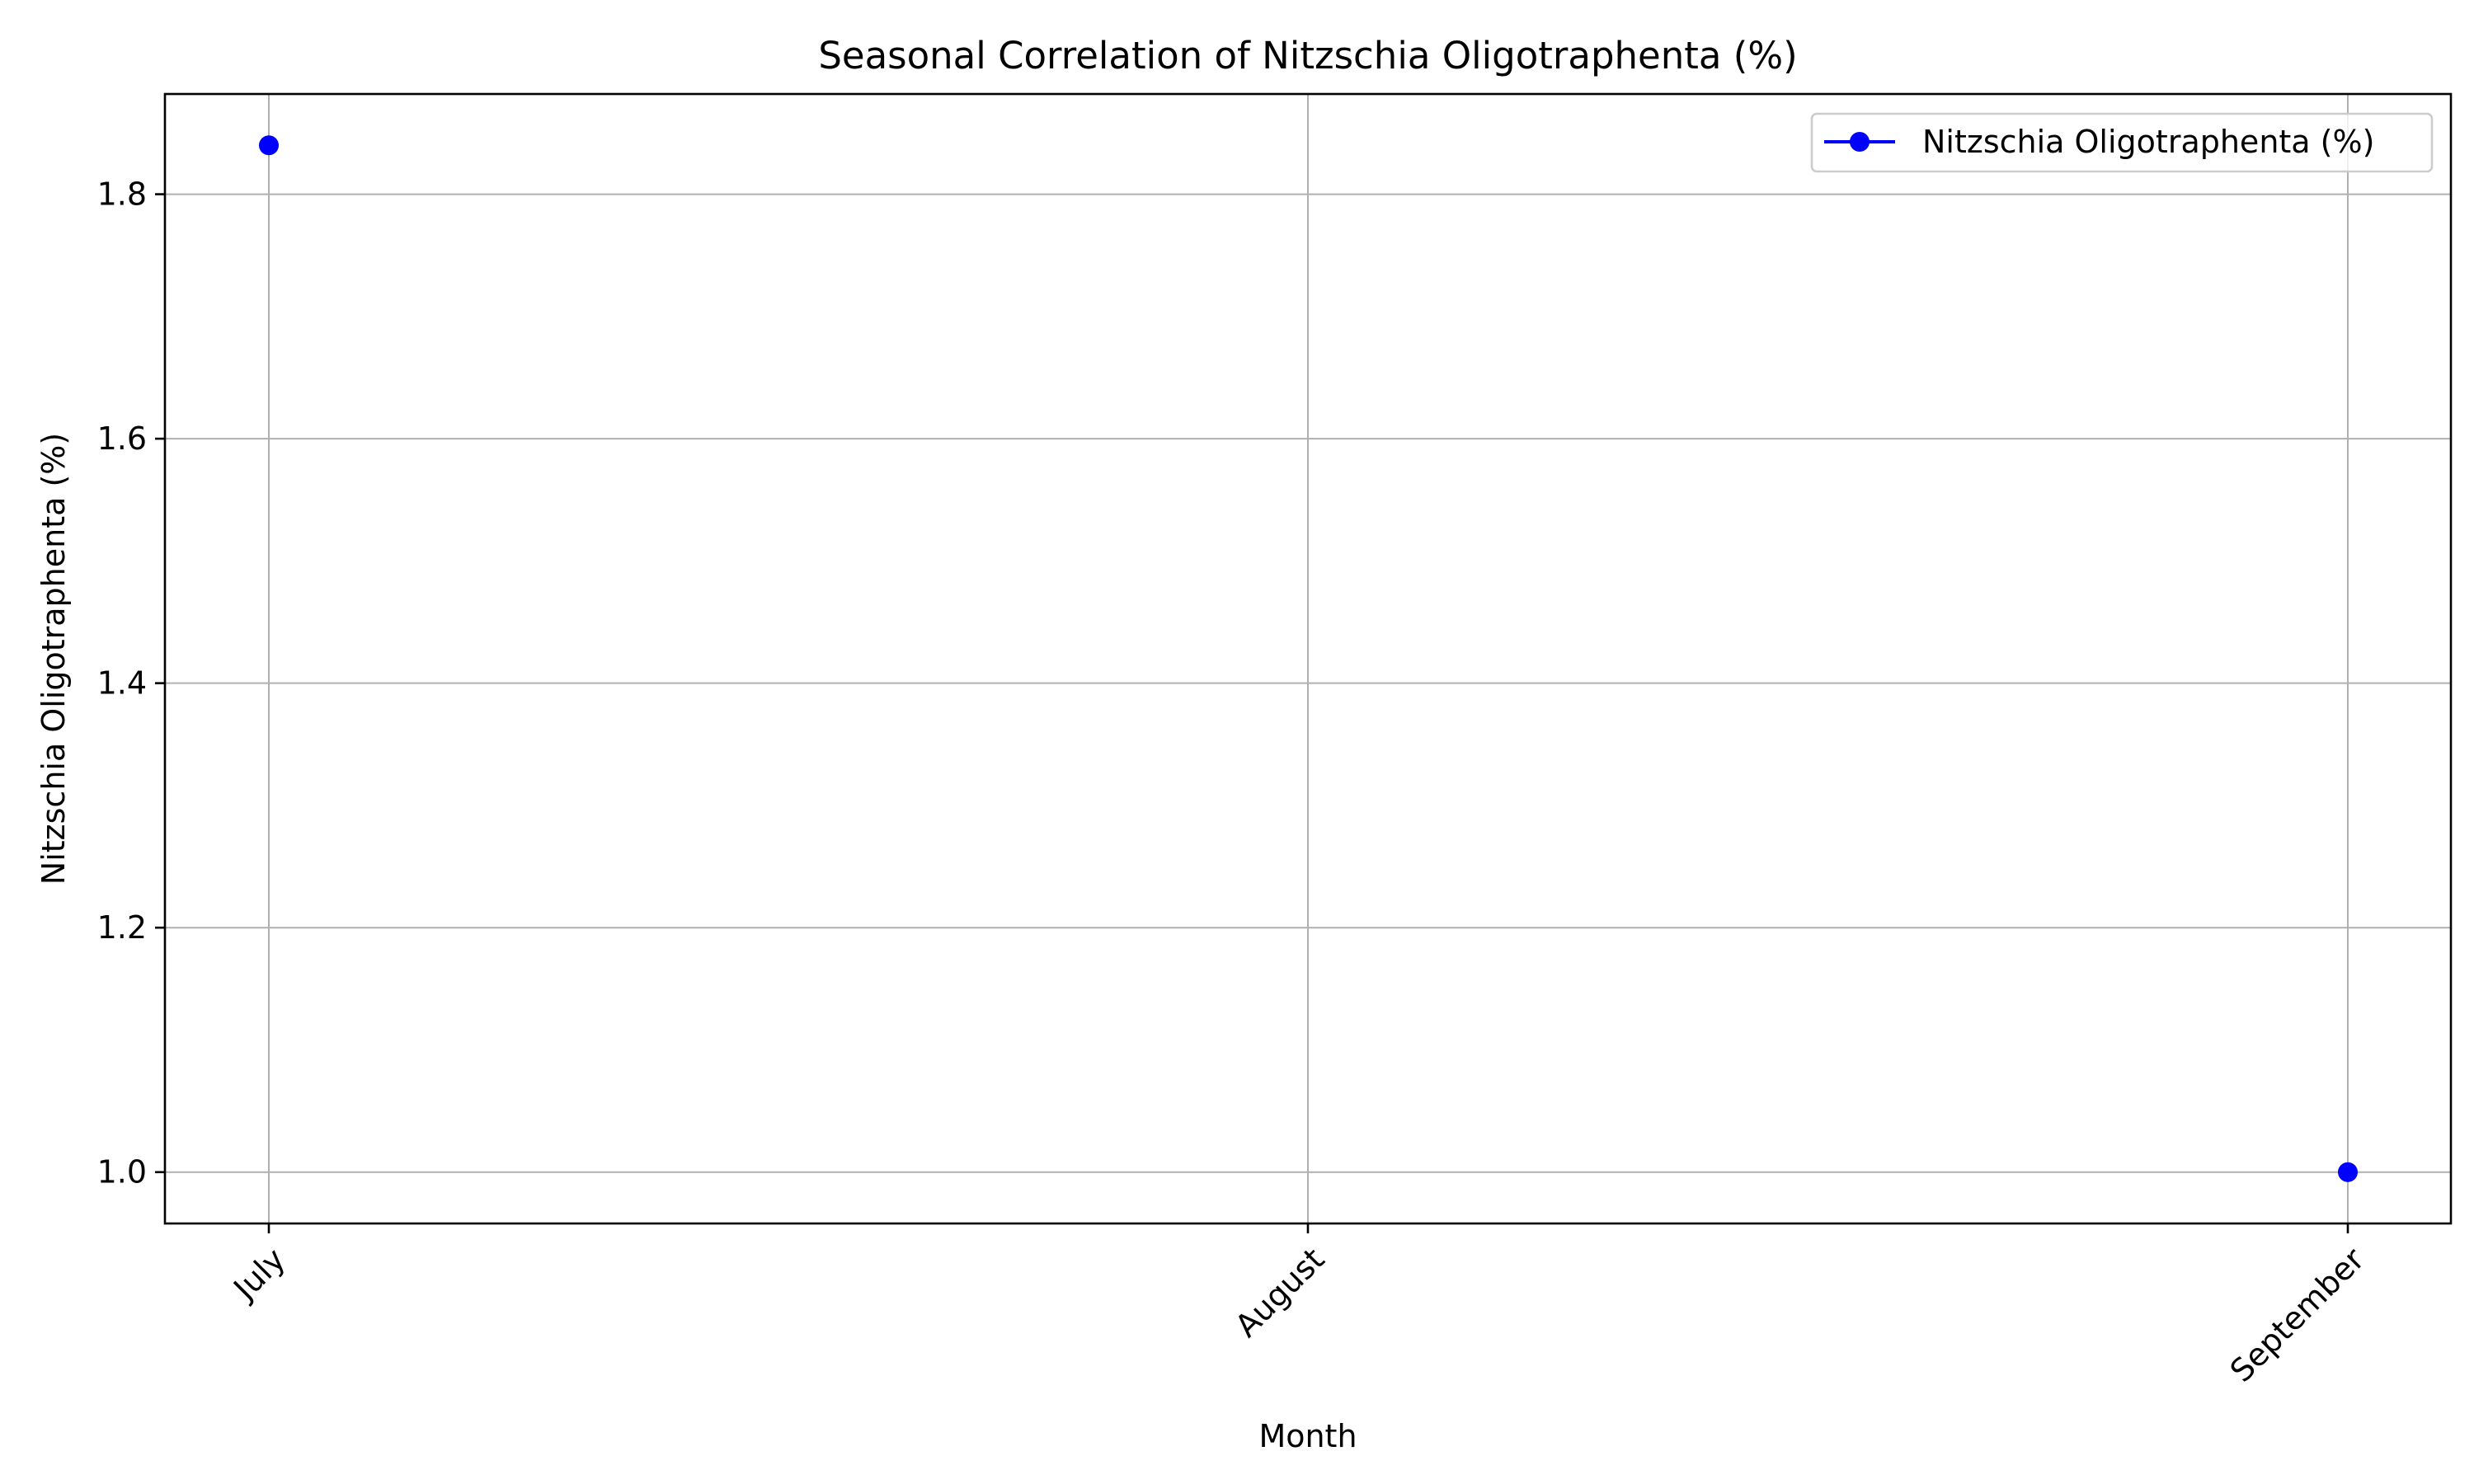 The image size is (2474, 1484). I want to click on y-tick-label: 1.4, so click(122, 683).